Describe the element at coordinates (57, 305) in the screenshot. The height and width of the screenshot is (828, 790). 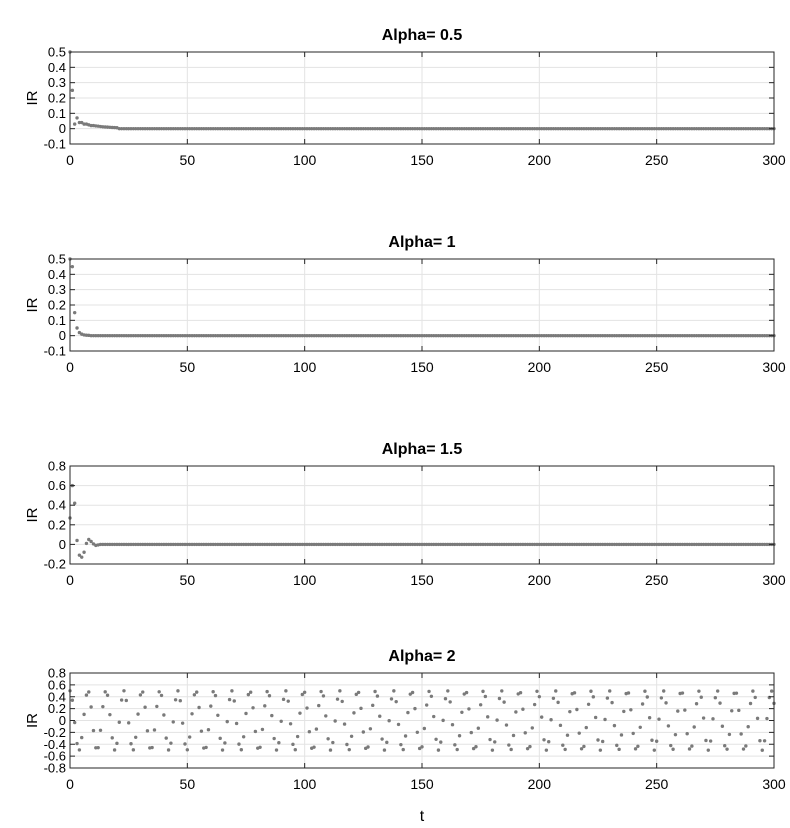
I see `y-tick-label: 0.2` at that location.